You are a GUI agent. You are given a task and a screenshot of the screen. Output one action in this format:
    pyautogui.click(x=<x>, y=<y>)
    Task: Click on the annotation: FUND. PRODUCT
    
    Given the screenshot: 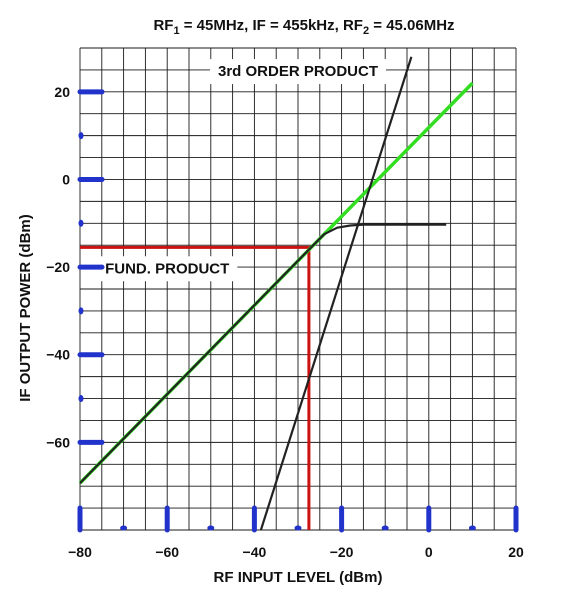 What is the action you would take?
    pyautogui.click(x=167, y=269)
    